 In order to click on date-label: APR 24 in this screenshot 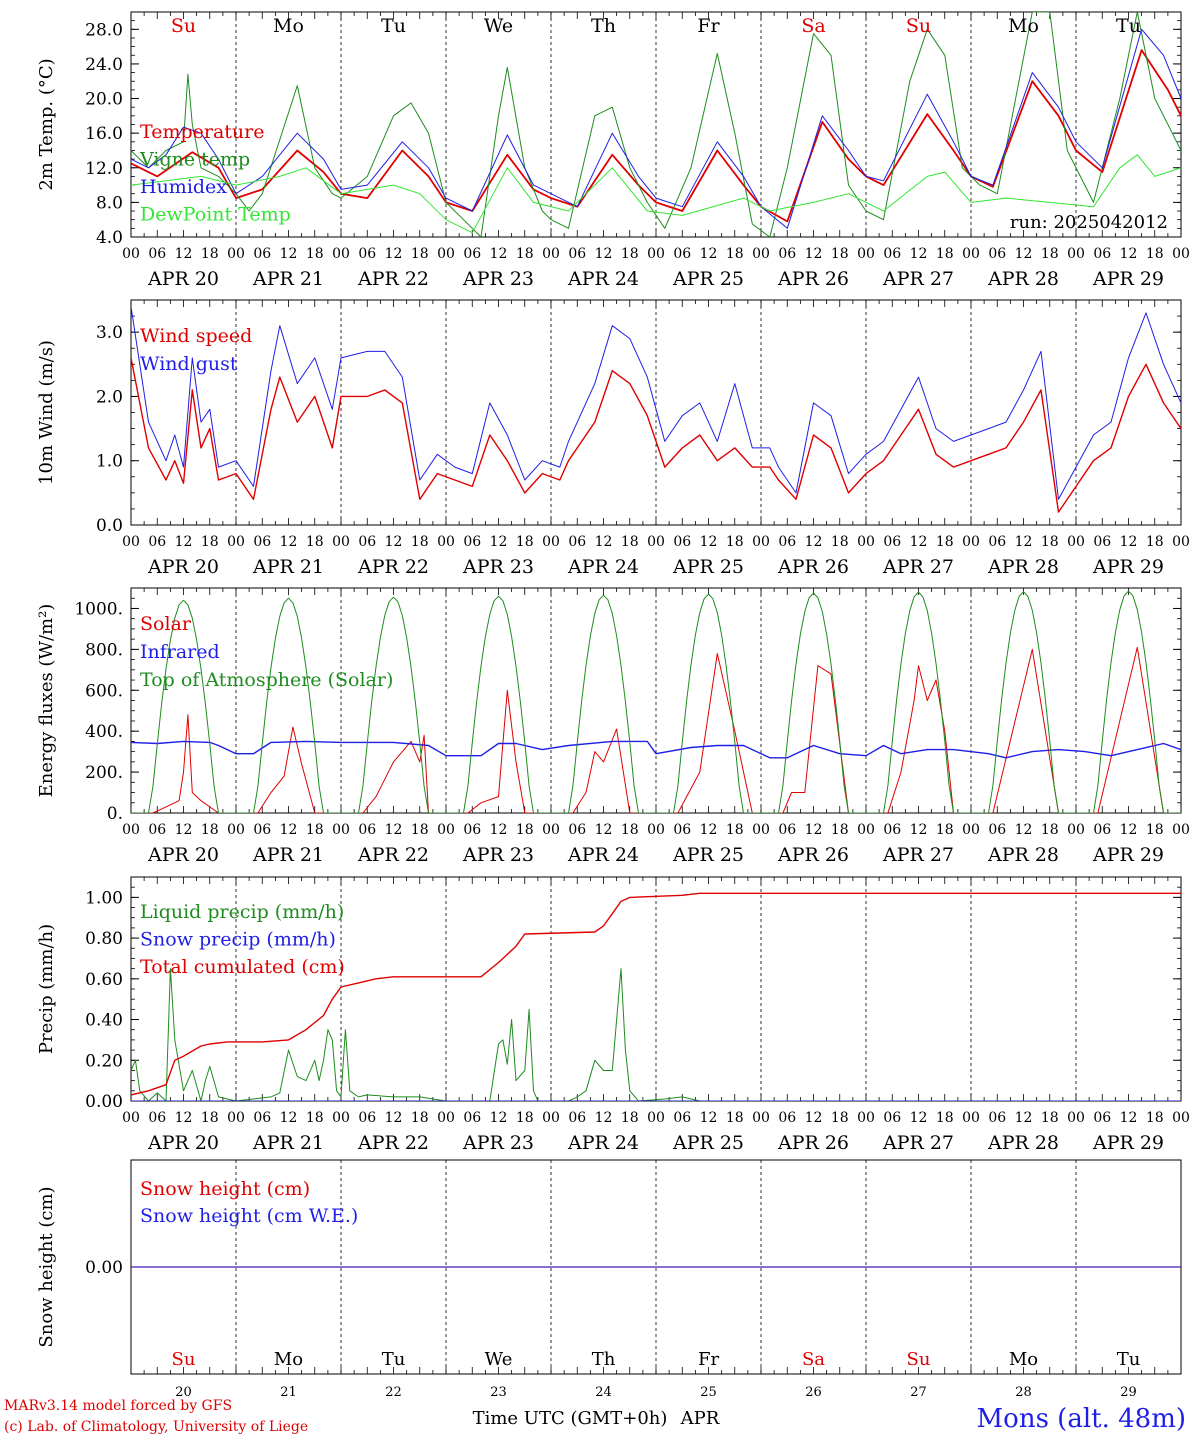, I will do `click(603, 279)`.